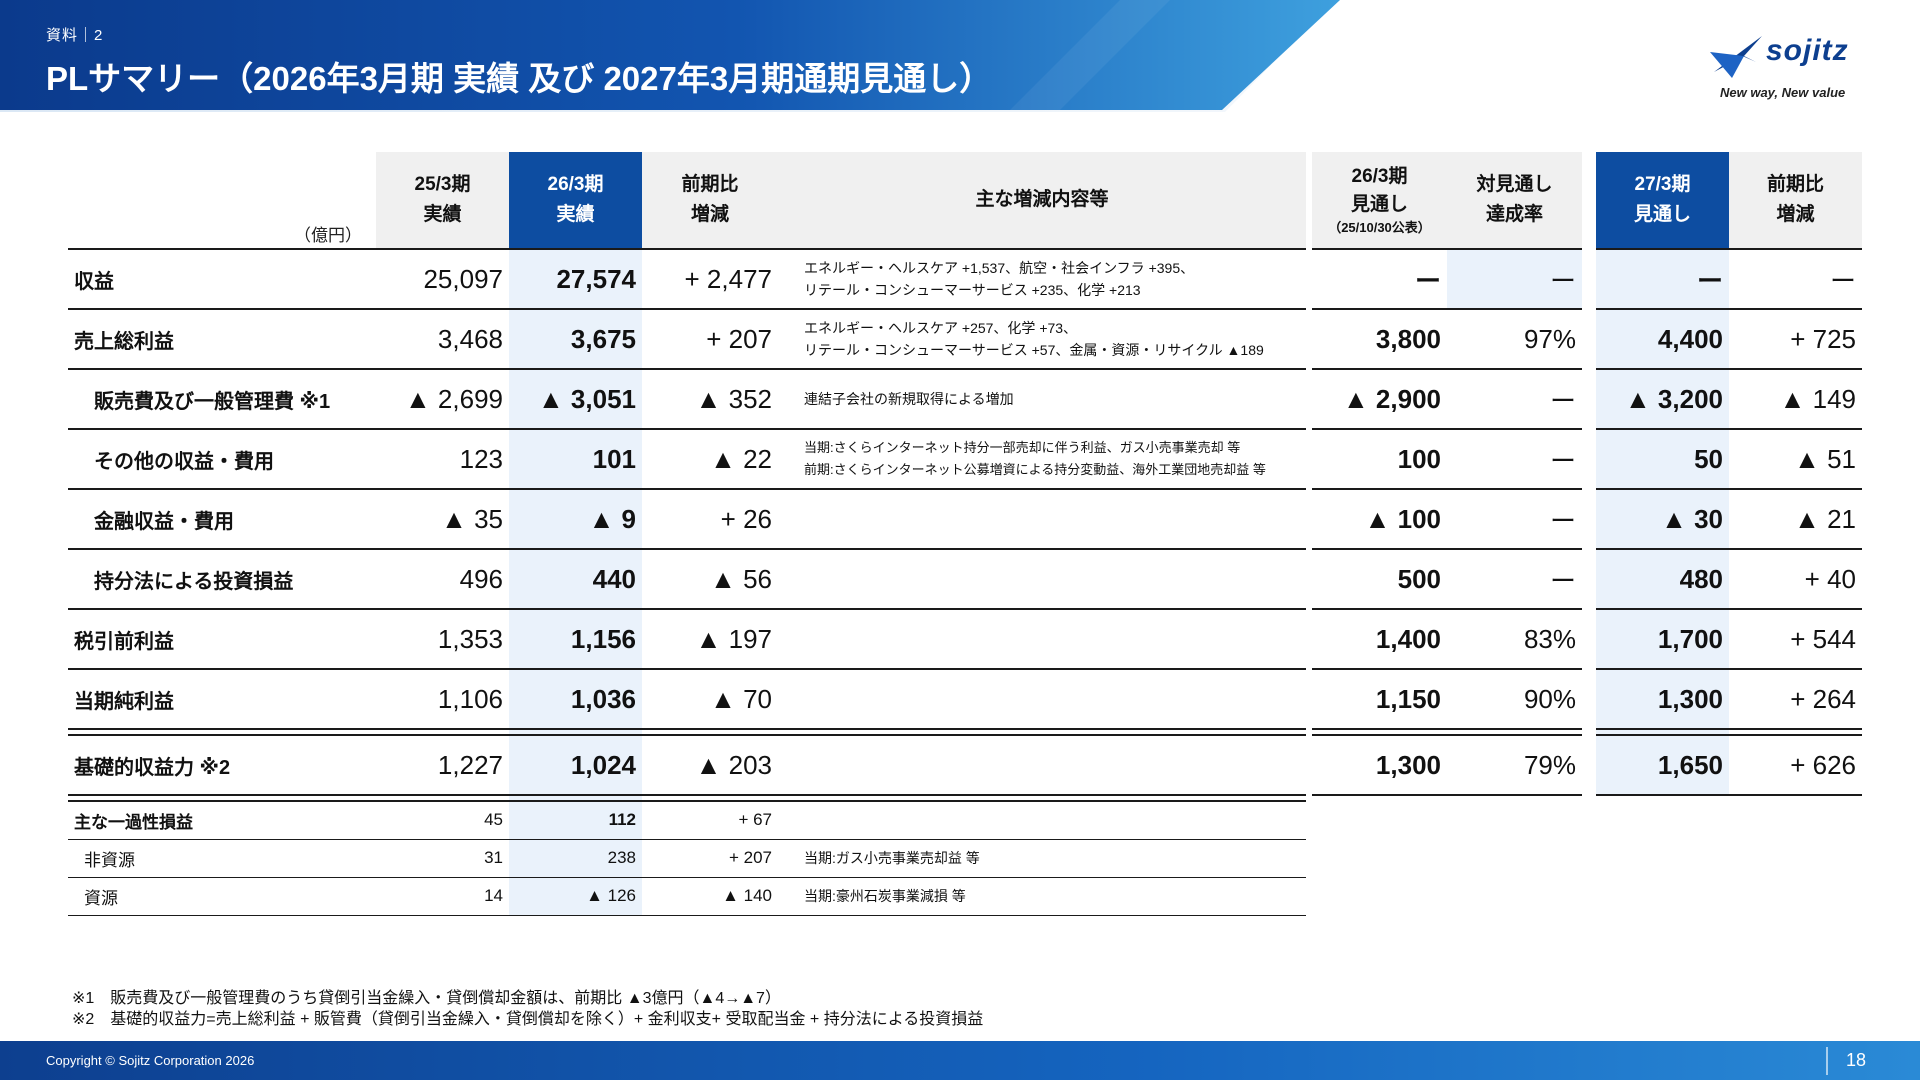  Describe the element at coordinates (442, 820) in the screenshot. I see `cell-fy25: 45` at that location.